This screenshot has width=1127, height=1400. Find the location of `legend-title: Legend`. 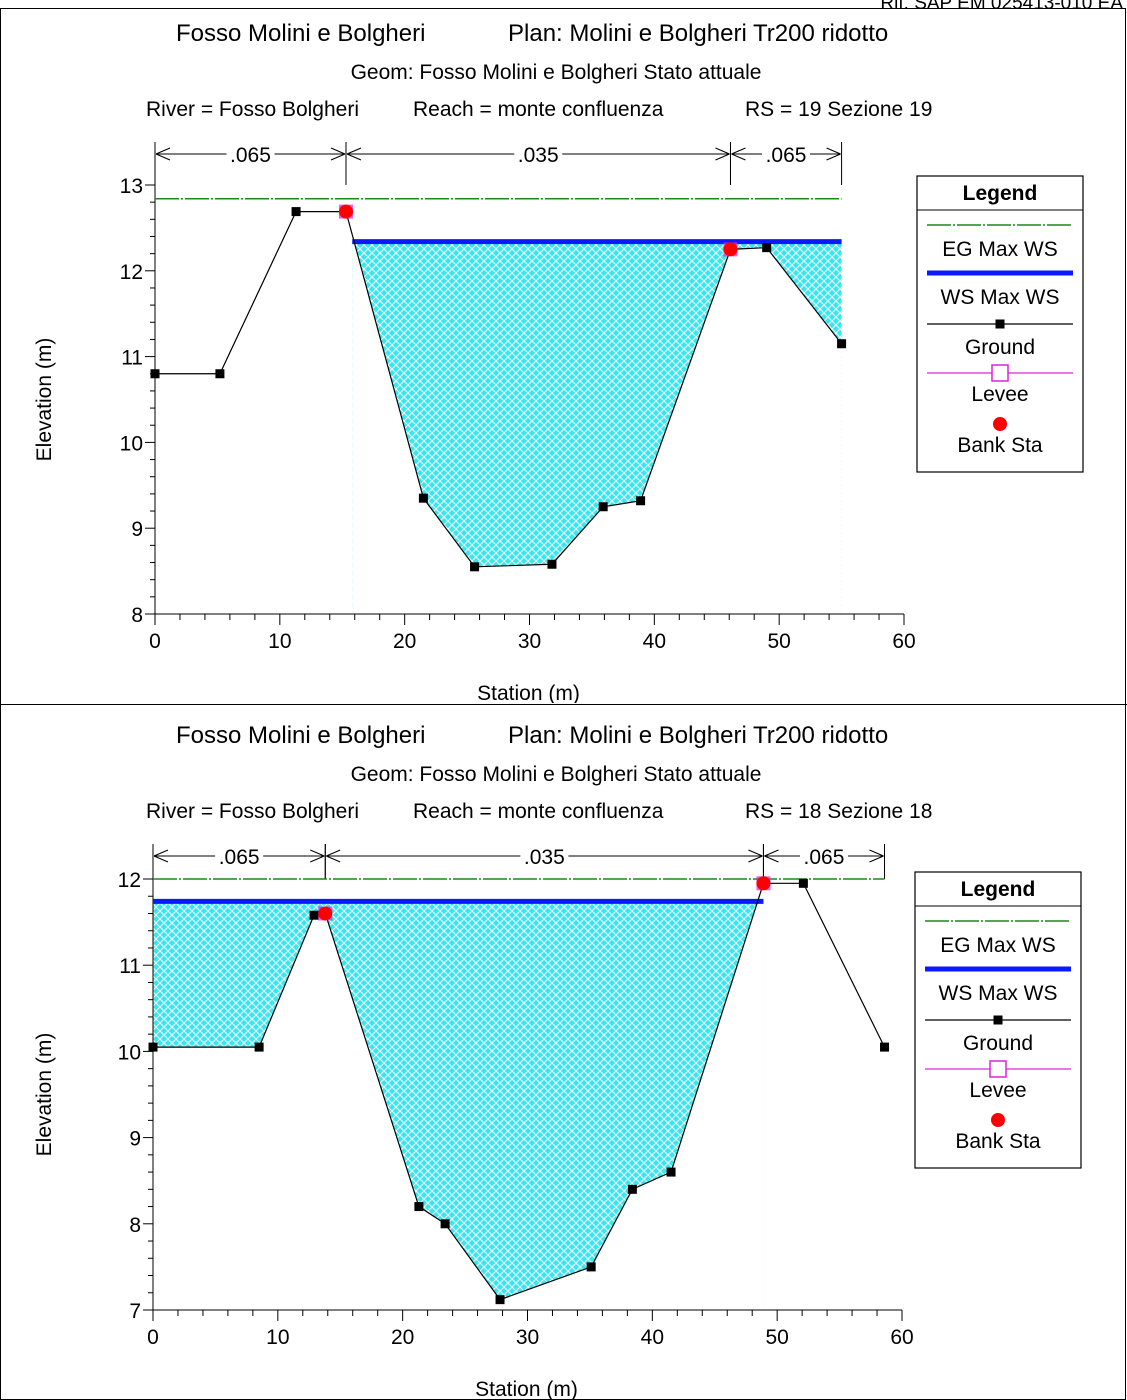

legend-title: Legend is located at coordinates (1000, 193).